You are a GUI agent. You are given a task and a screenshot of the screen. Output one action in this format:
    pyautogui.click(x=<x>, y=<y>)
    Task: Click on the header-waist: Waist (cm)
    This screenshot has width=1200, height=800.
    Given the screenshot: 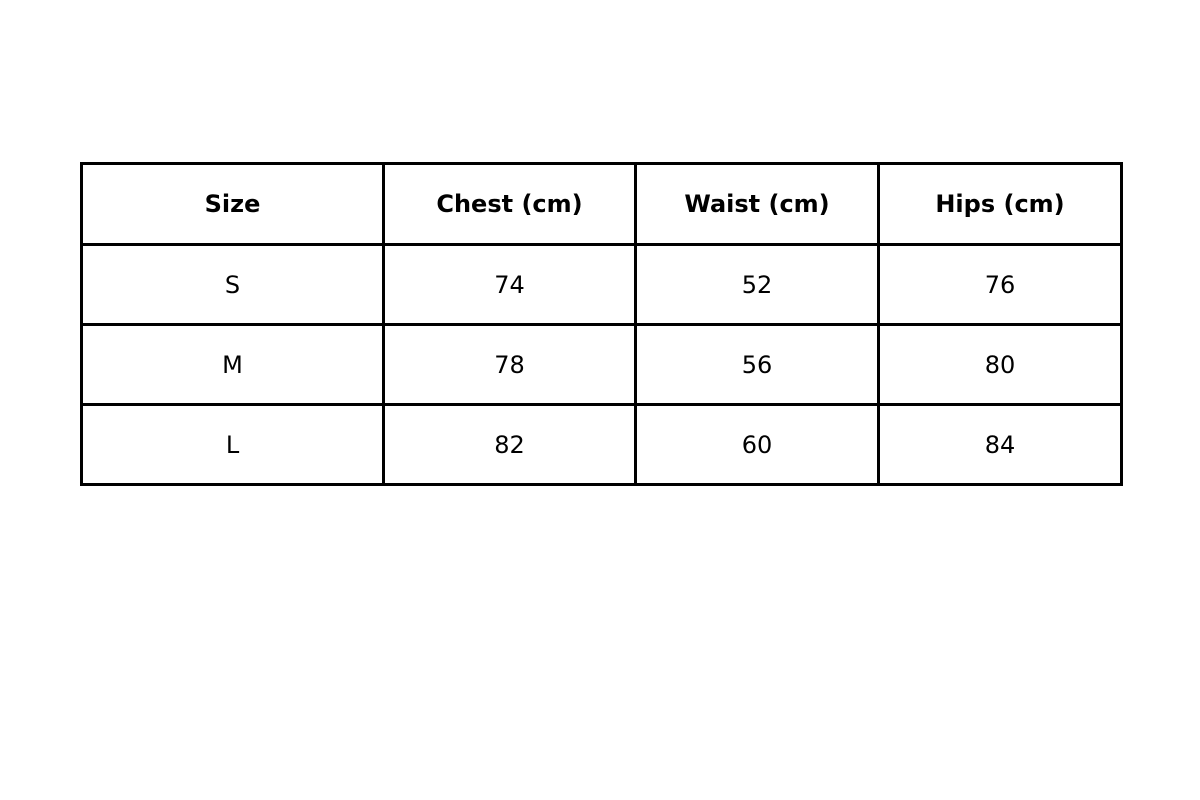 What is the action you would take?
    pyautogui.click(x=757, y=204)
    